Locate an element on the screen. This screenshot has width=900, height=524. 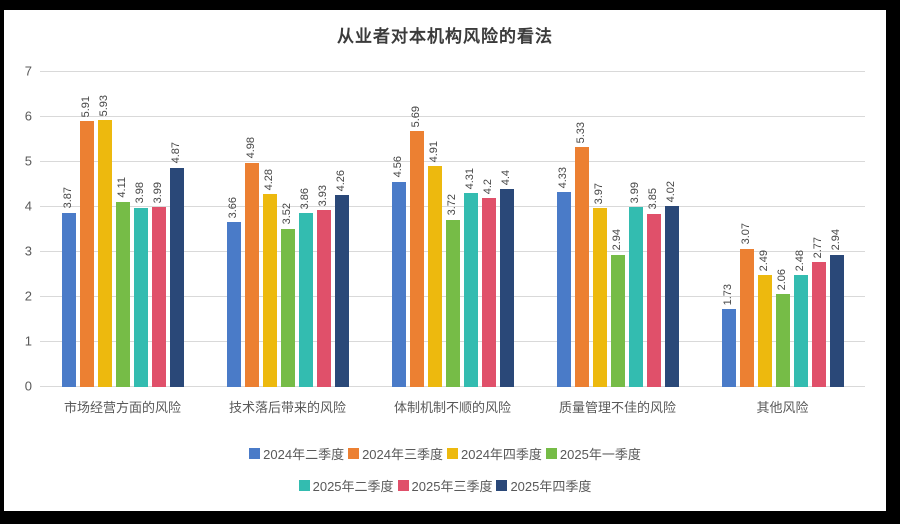
bar-column: 3.98 is located at coordinates (140, 229).